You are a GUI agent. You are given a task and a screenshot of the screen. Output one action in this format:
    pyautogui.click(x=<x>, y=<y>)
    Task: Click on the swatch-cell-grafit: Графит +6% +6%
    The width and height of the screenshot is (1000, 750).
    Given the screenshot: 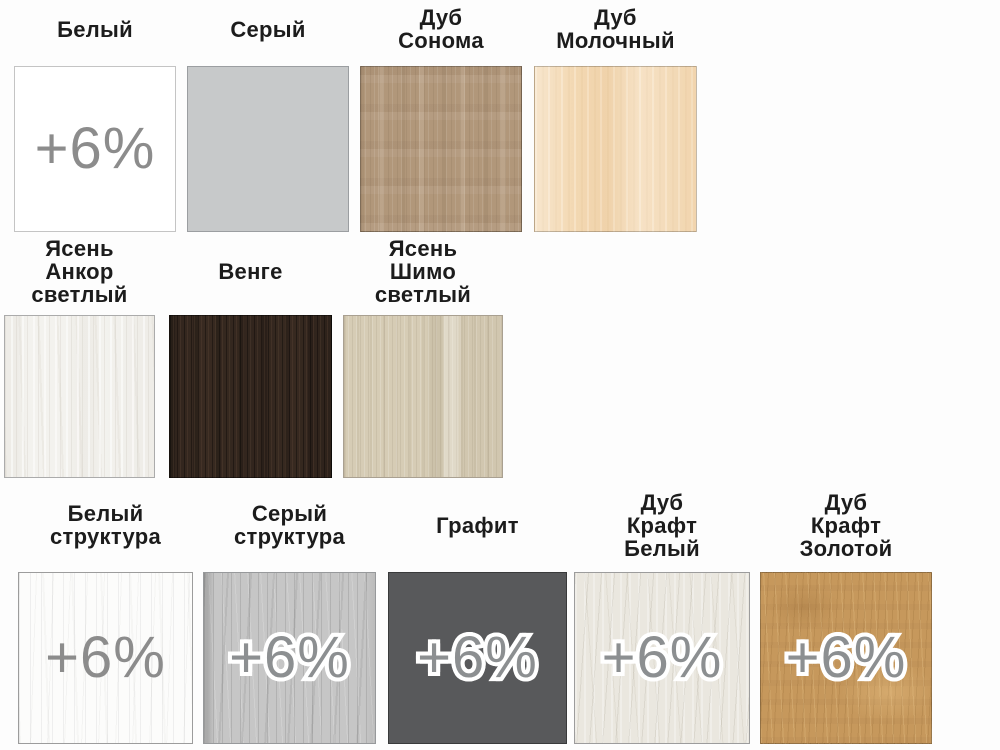 What is the action you would take?
    pyautogui.click(x=477, y=615)
    